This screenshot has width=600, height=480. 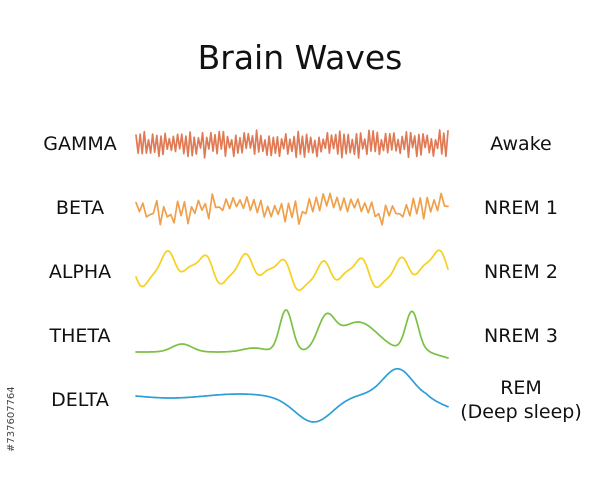 I want to click on image-credit-text: #737607764, so click(x=11, y=419).